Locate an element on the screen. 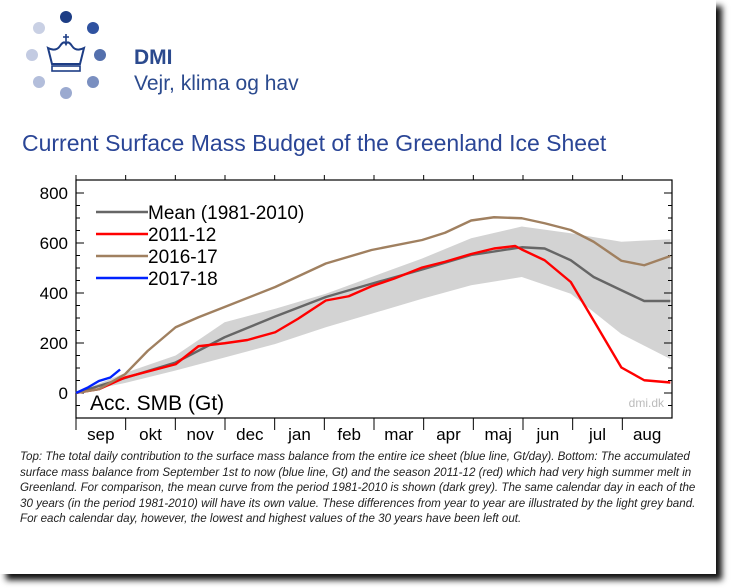  x-tick-label: dec is located at coordinates (250, 434).